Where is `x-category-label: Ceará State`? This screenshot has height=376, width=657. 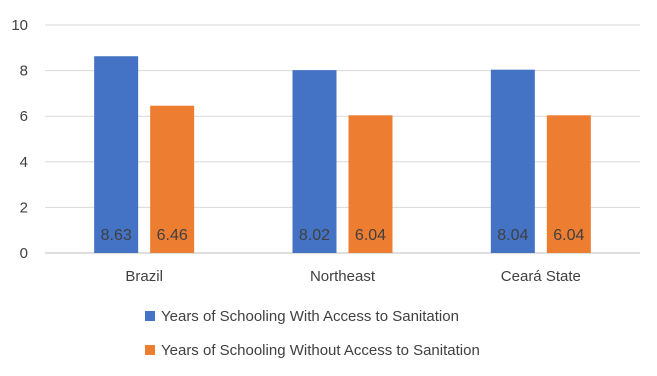
x-category-label: Ceará State is located at coordinates (541, 276).